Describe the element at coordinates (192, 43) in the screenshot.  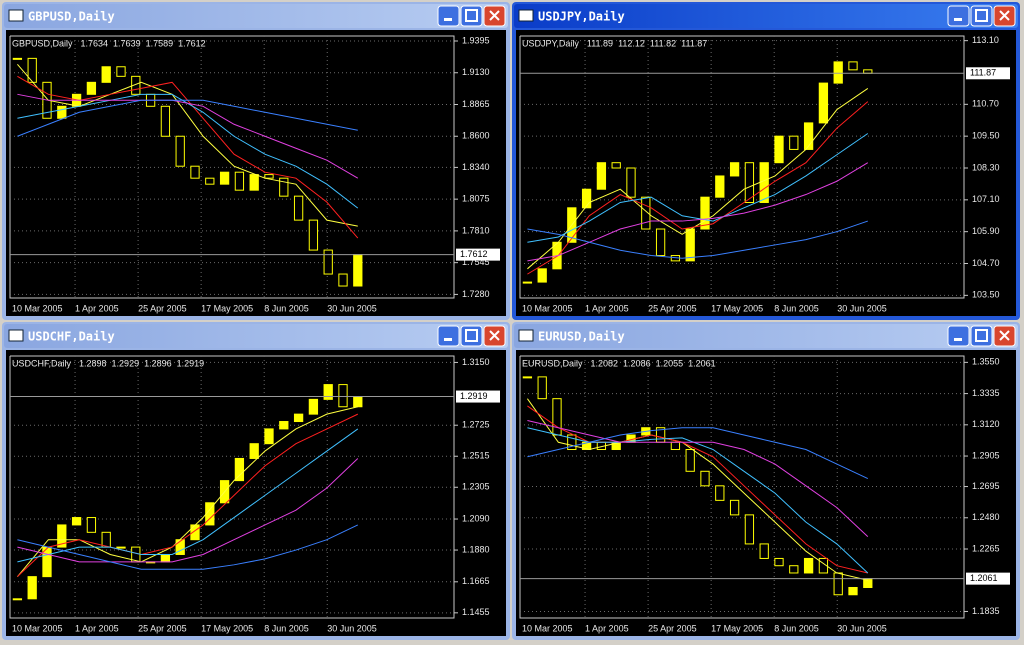
I see `ohlc-value: 1.7612` at that location.